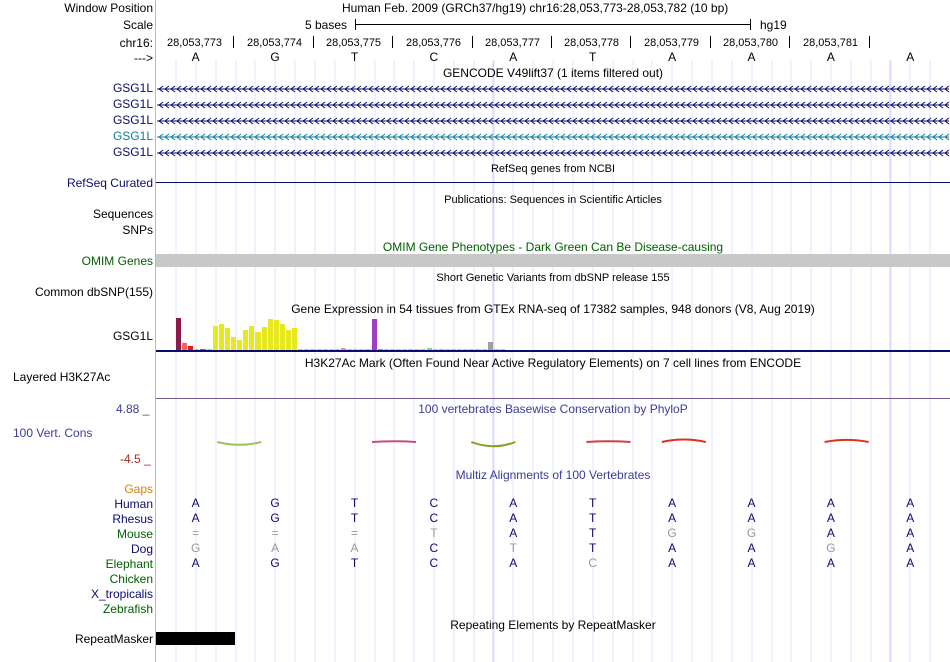 Image resolution: width=950 pixels, height=662 pixels. What do you see at coordinates (129, 564) in the screenshot?
I see `multiz-species-label: Elephant` at bounding box center [129, 564].